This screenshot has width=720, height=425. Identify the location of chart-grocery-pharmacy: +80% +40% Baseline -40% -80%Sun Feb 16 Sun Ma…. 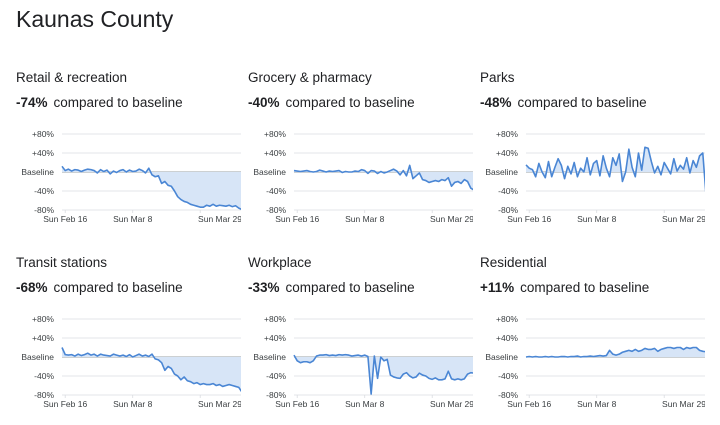
(363, 176).